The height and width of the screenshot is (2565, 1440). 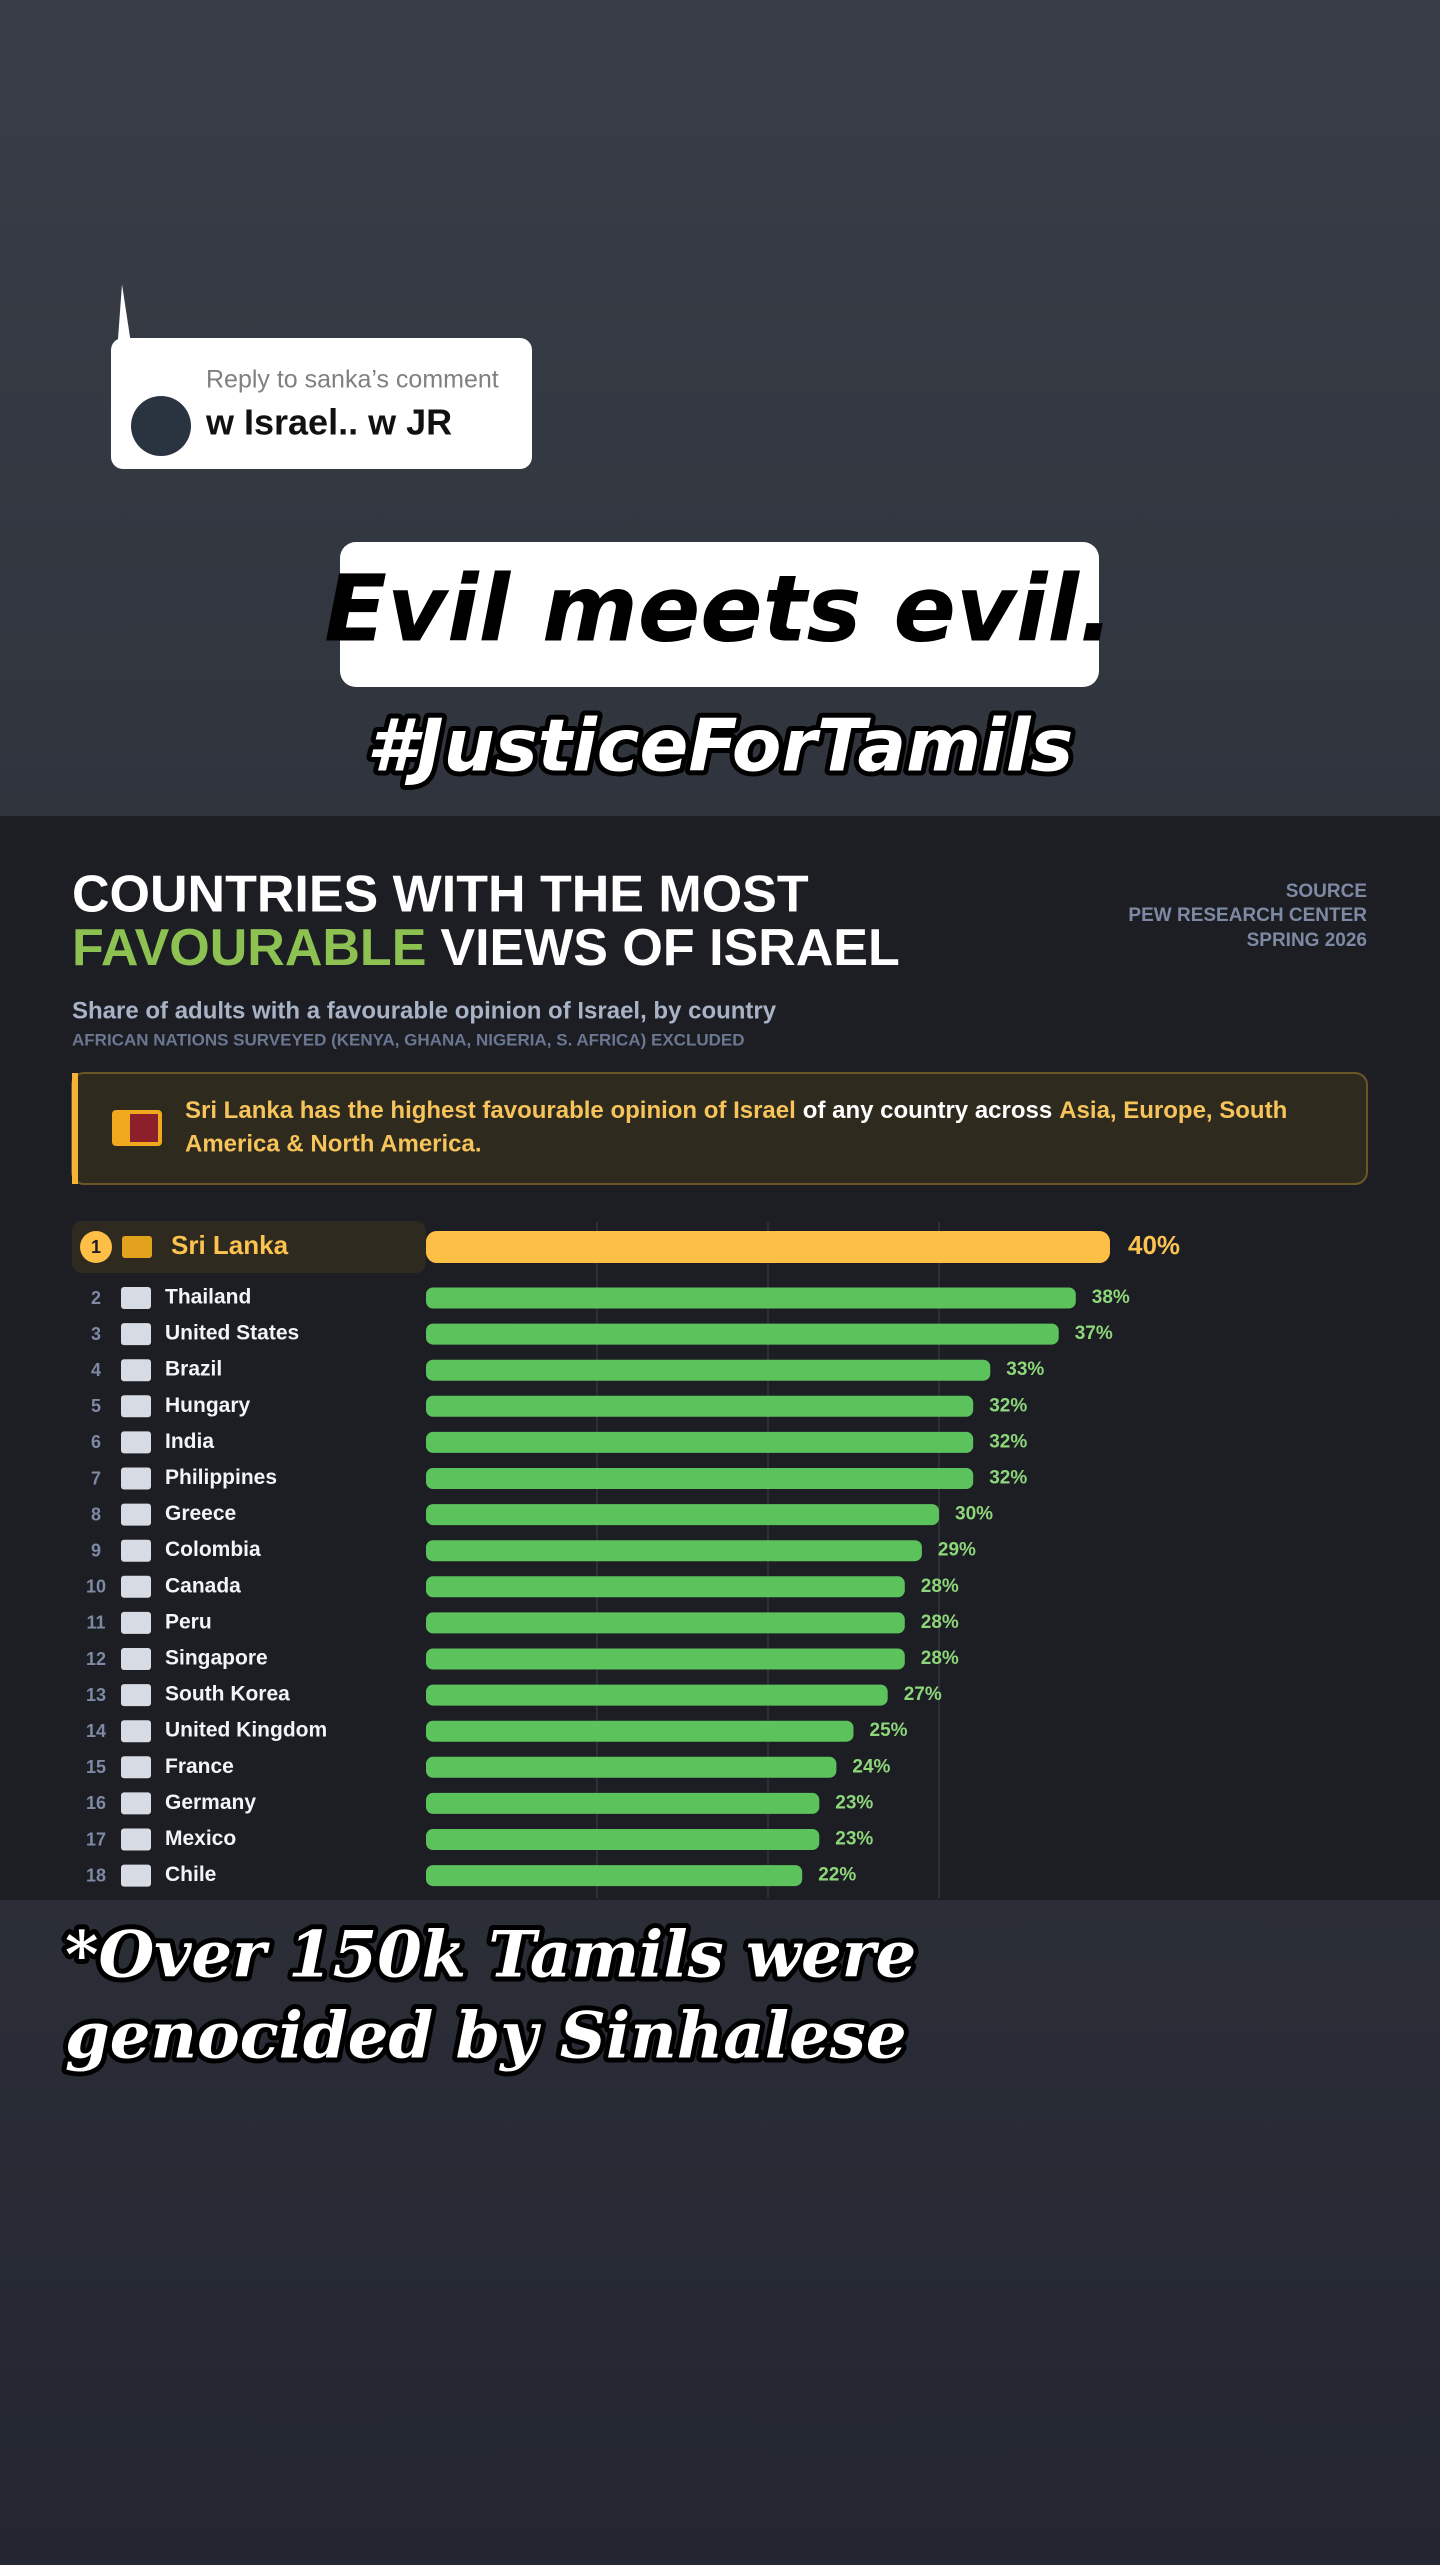 What do you see at coordinates (96, 1334) in the screenshot?
I see `rank: 3` at bounding box center [96, 1334].